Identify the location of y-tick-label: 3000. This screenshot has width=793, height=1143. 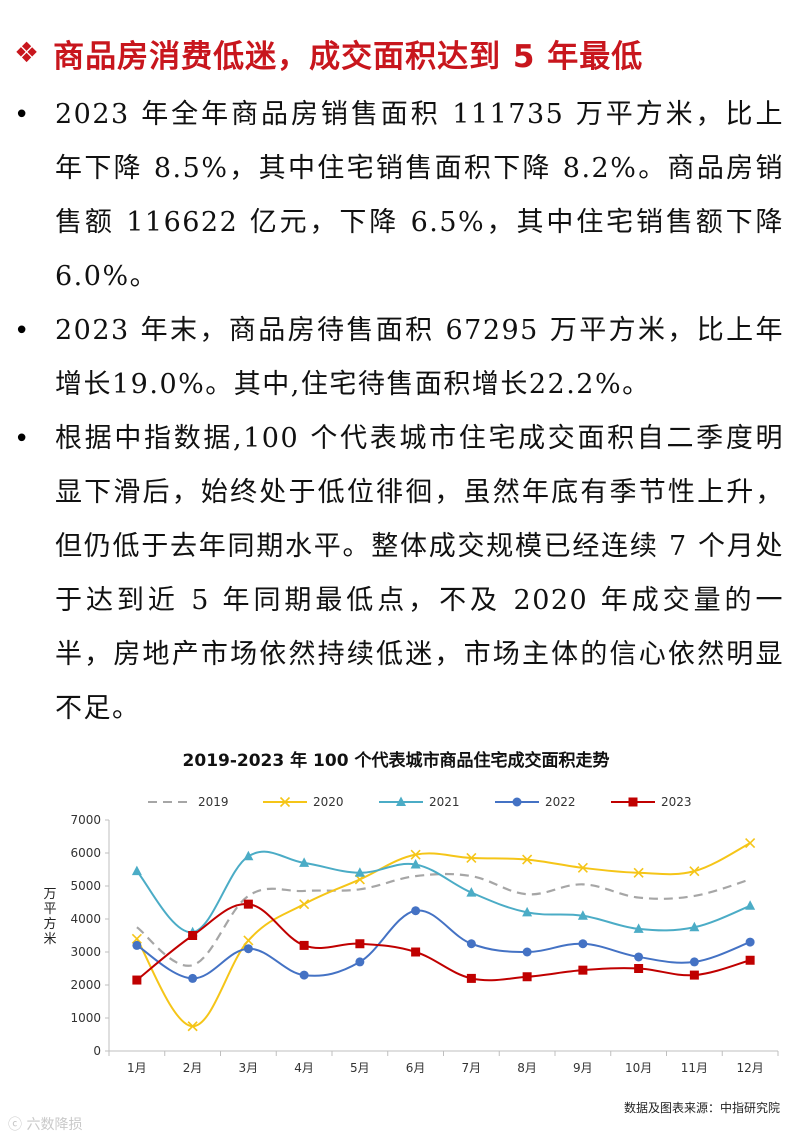
(85, 952).